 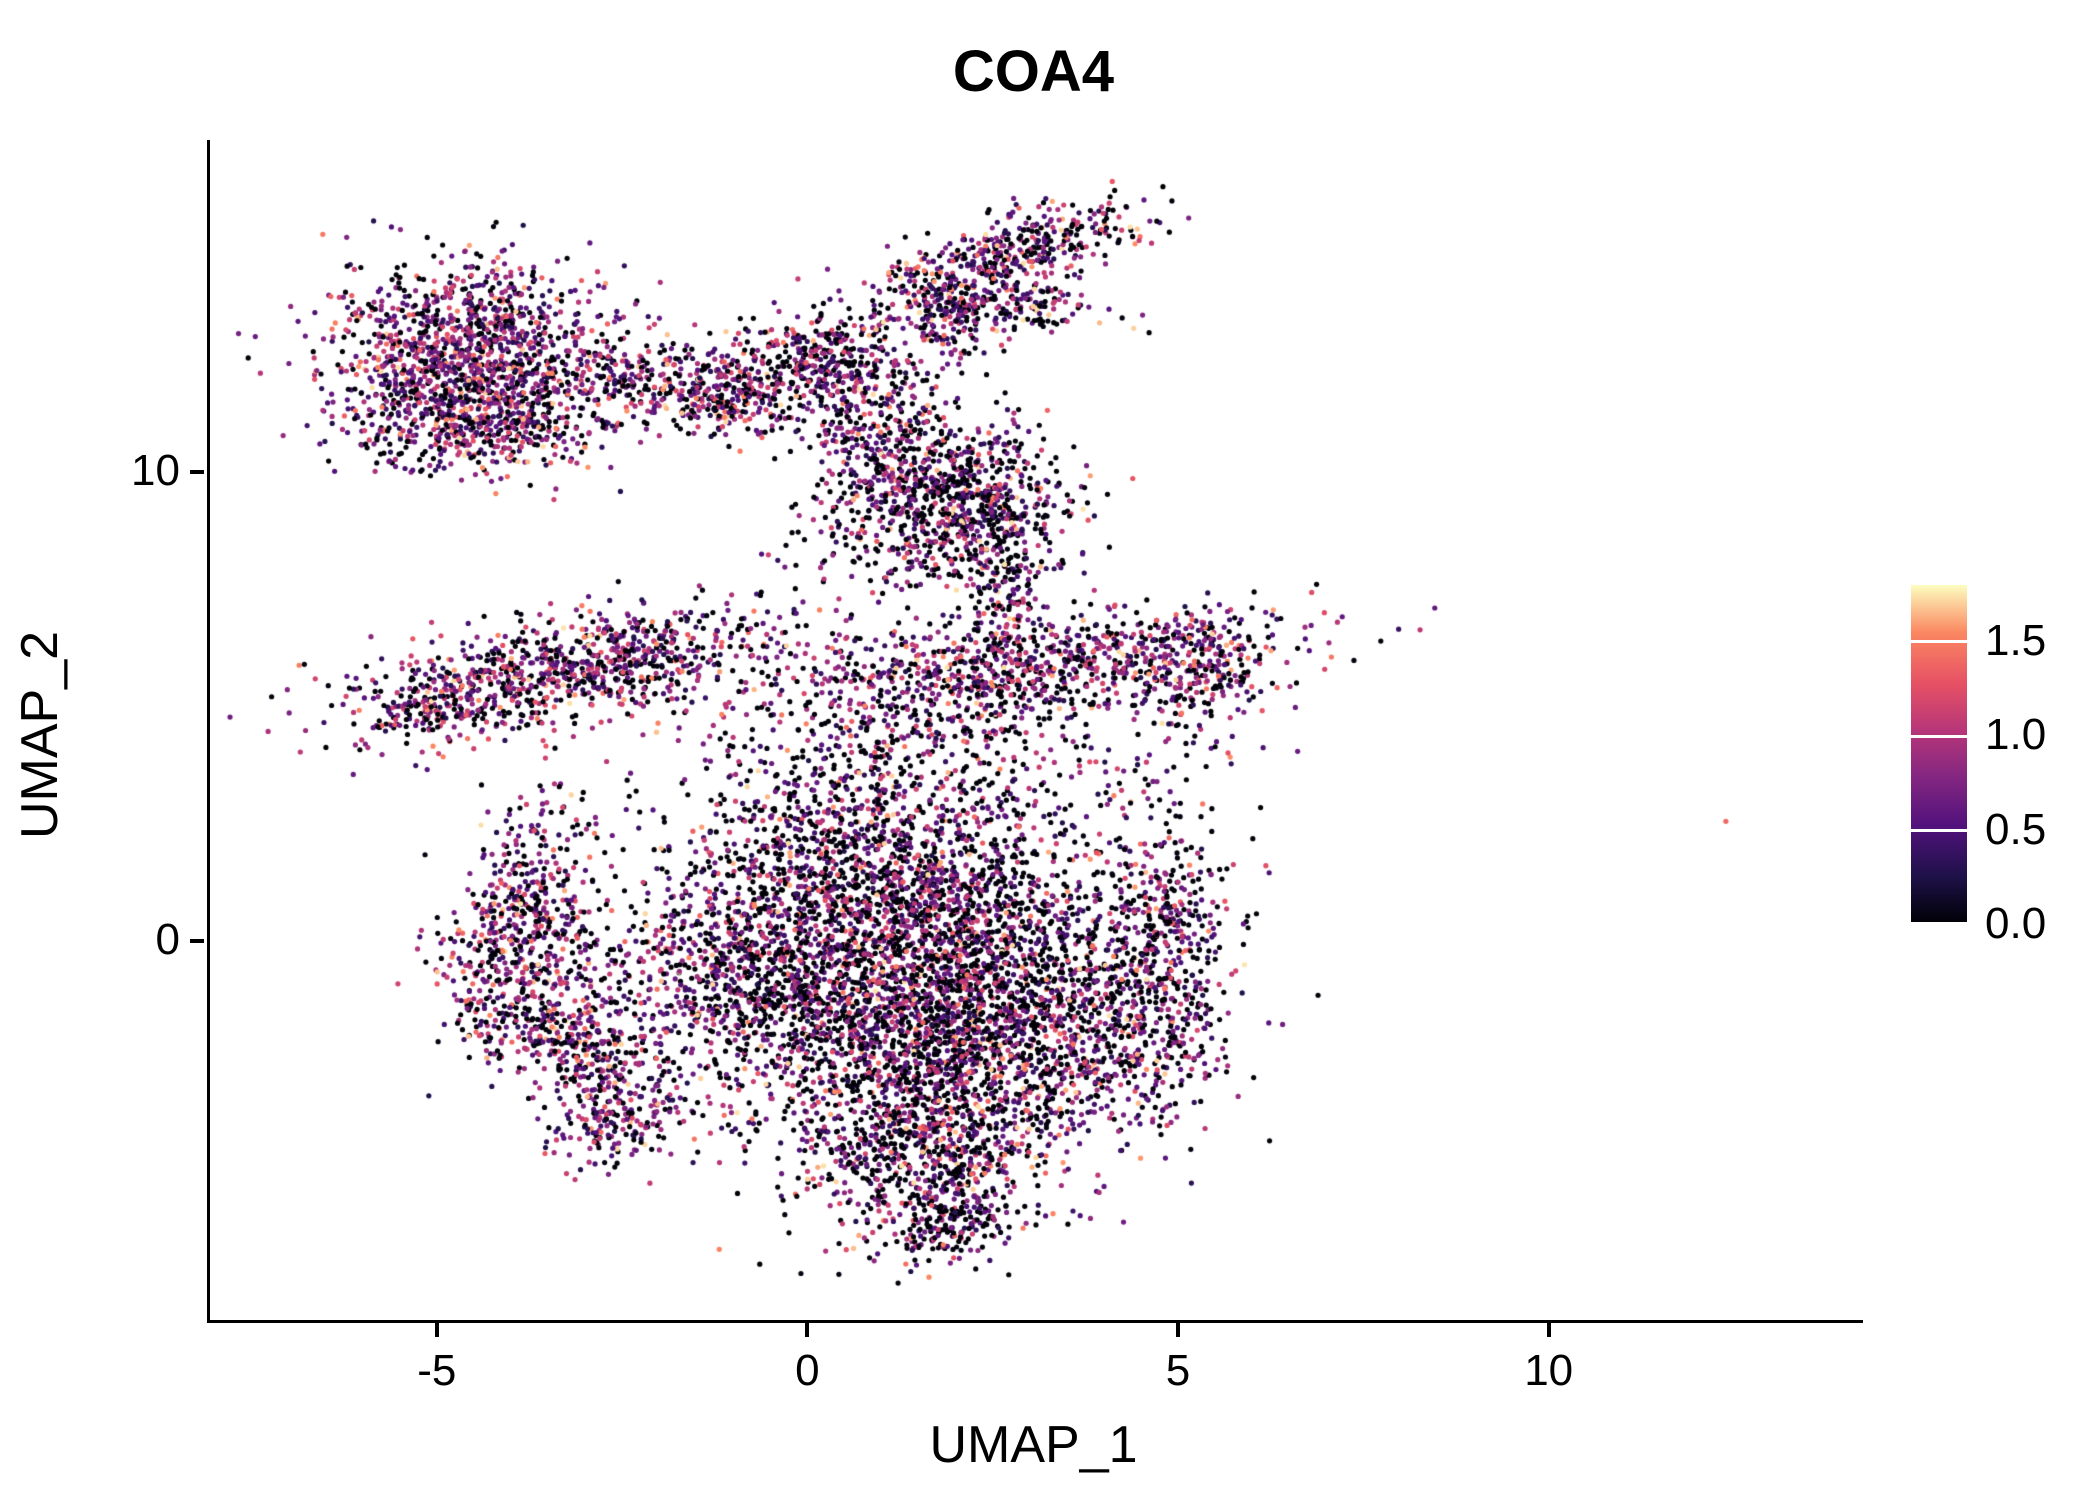 I want to click on y-tick-label: 10, so click(x=155, y=471).